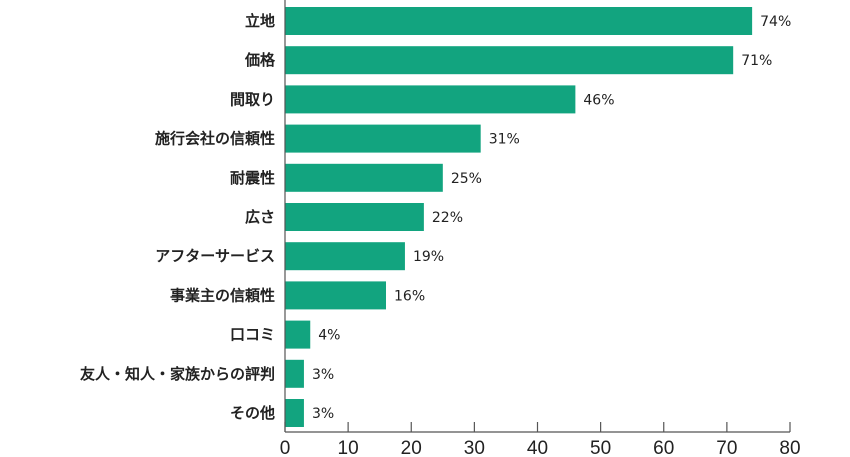 This screenshot has width=850, height=457. What do you see at coordinates (285, 447) in the screenshot?
I see `x-tick-label: 0` at bounding box center [285, 447].